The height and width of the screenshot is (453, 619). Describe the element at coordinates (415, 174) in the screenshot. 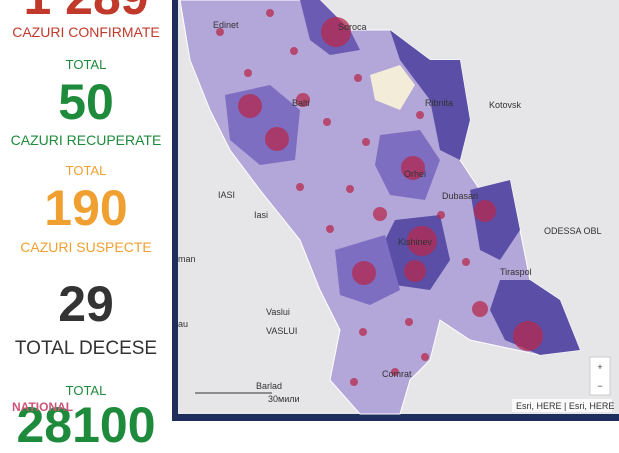

I see `map-label: Orhei` at that location.